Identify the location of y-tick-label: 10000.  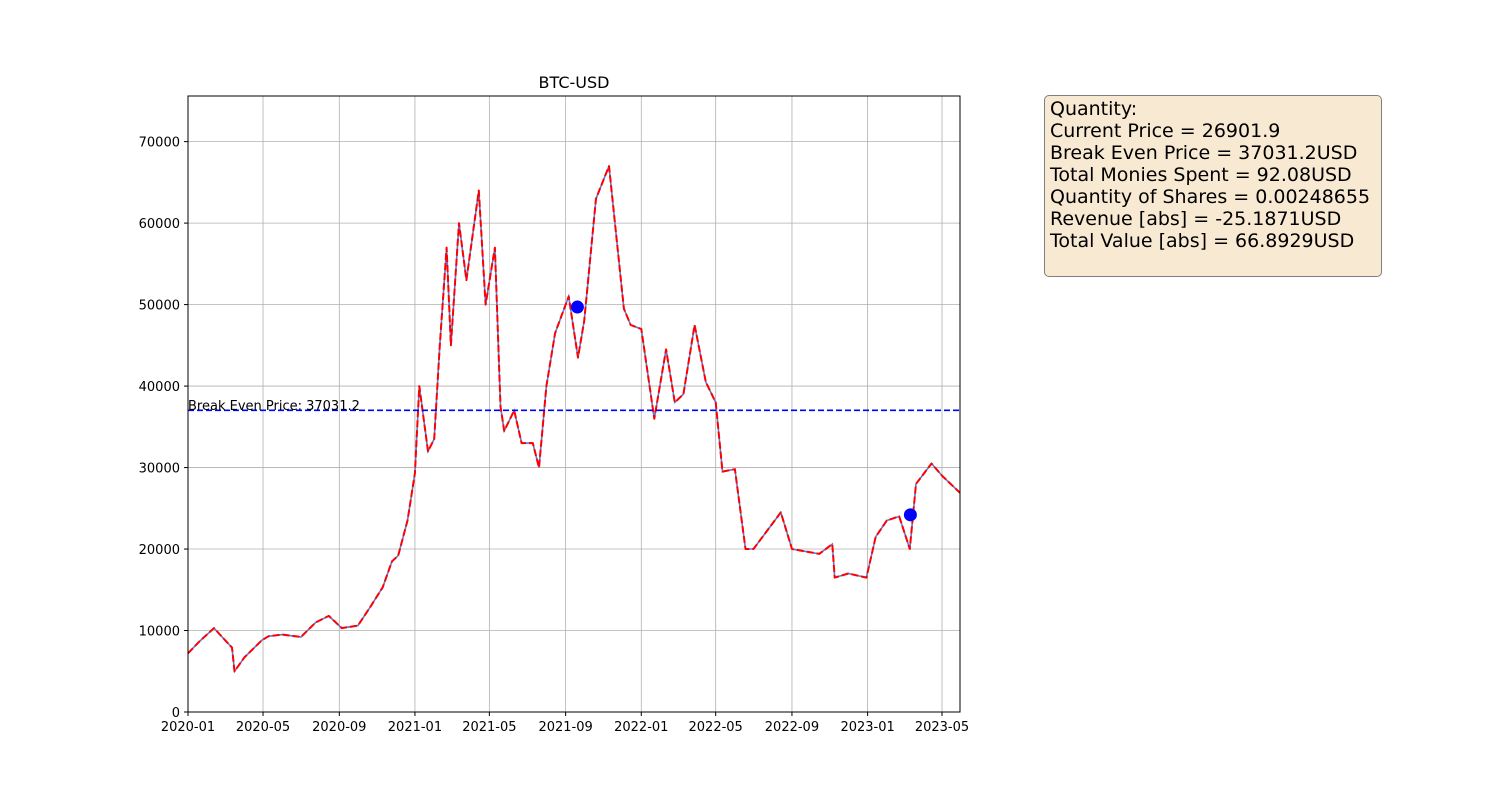
(159, 632).